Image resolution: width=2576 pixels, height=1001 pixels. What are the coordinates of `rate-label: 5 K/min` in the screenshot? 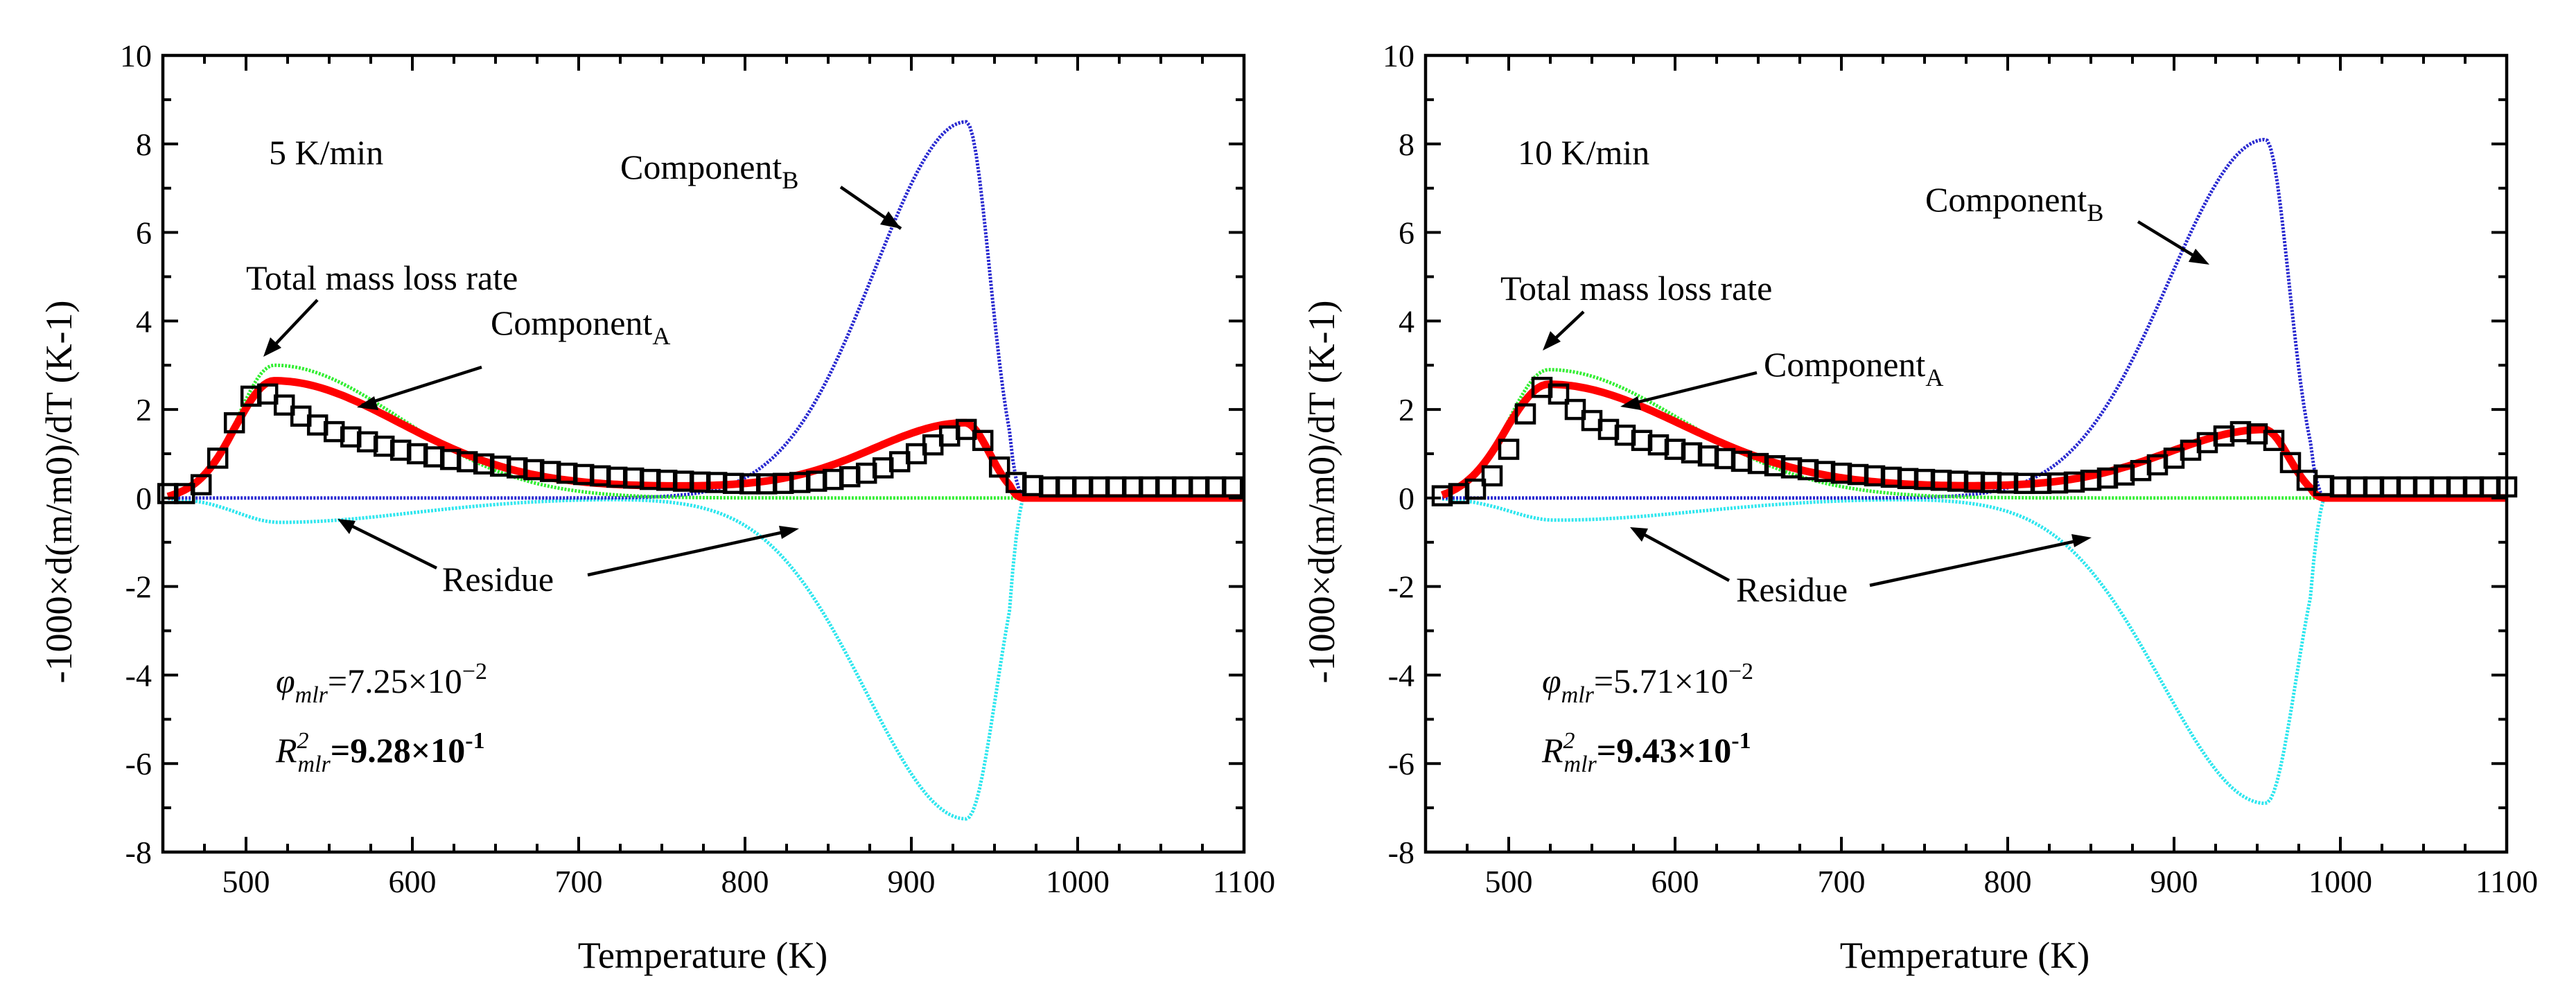 It's located at (326, 152).